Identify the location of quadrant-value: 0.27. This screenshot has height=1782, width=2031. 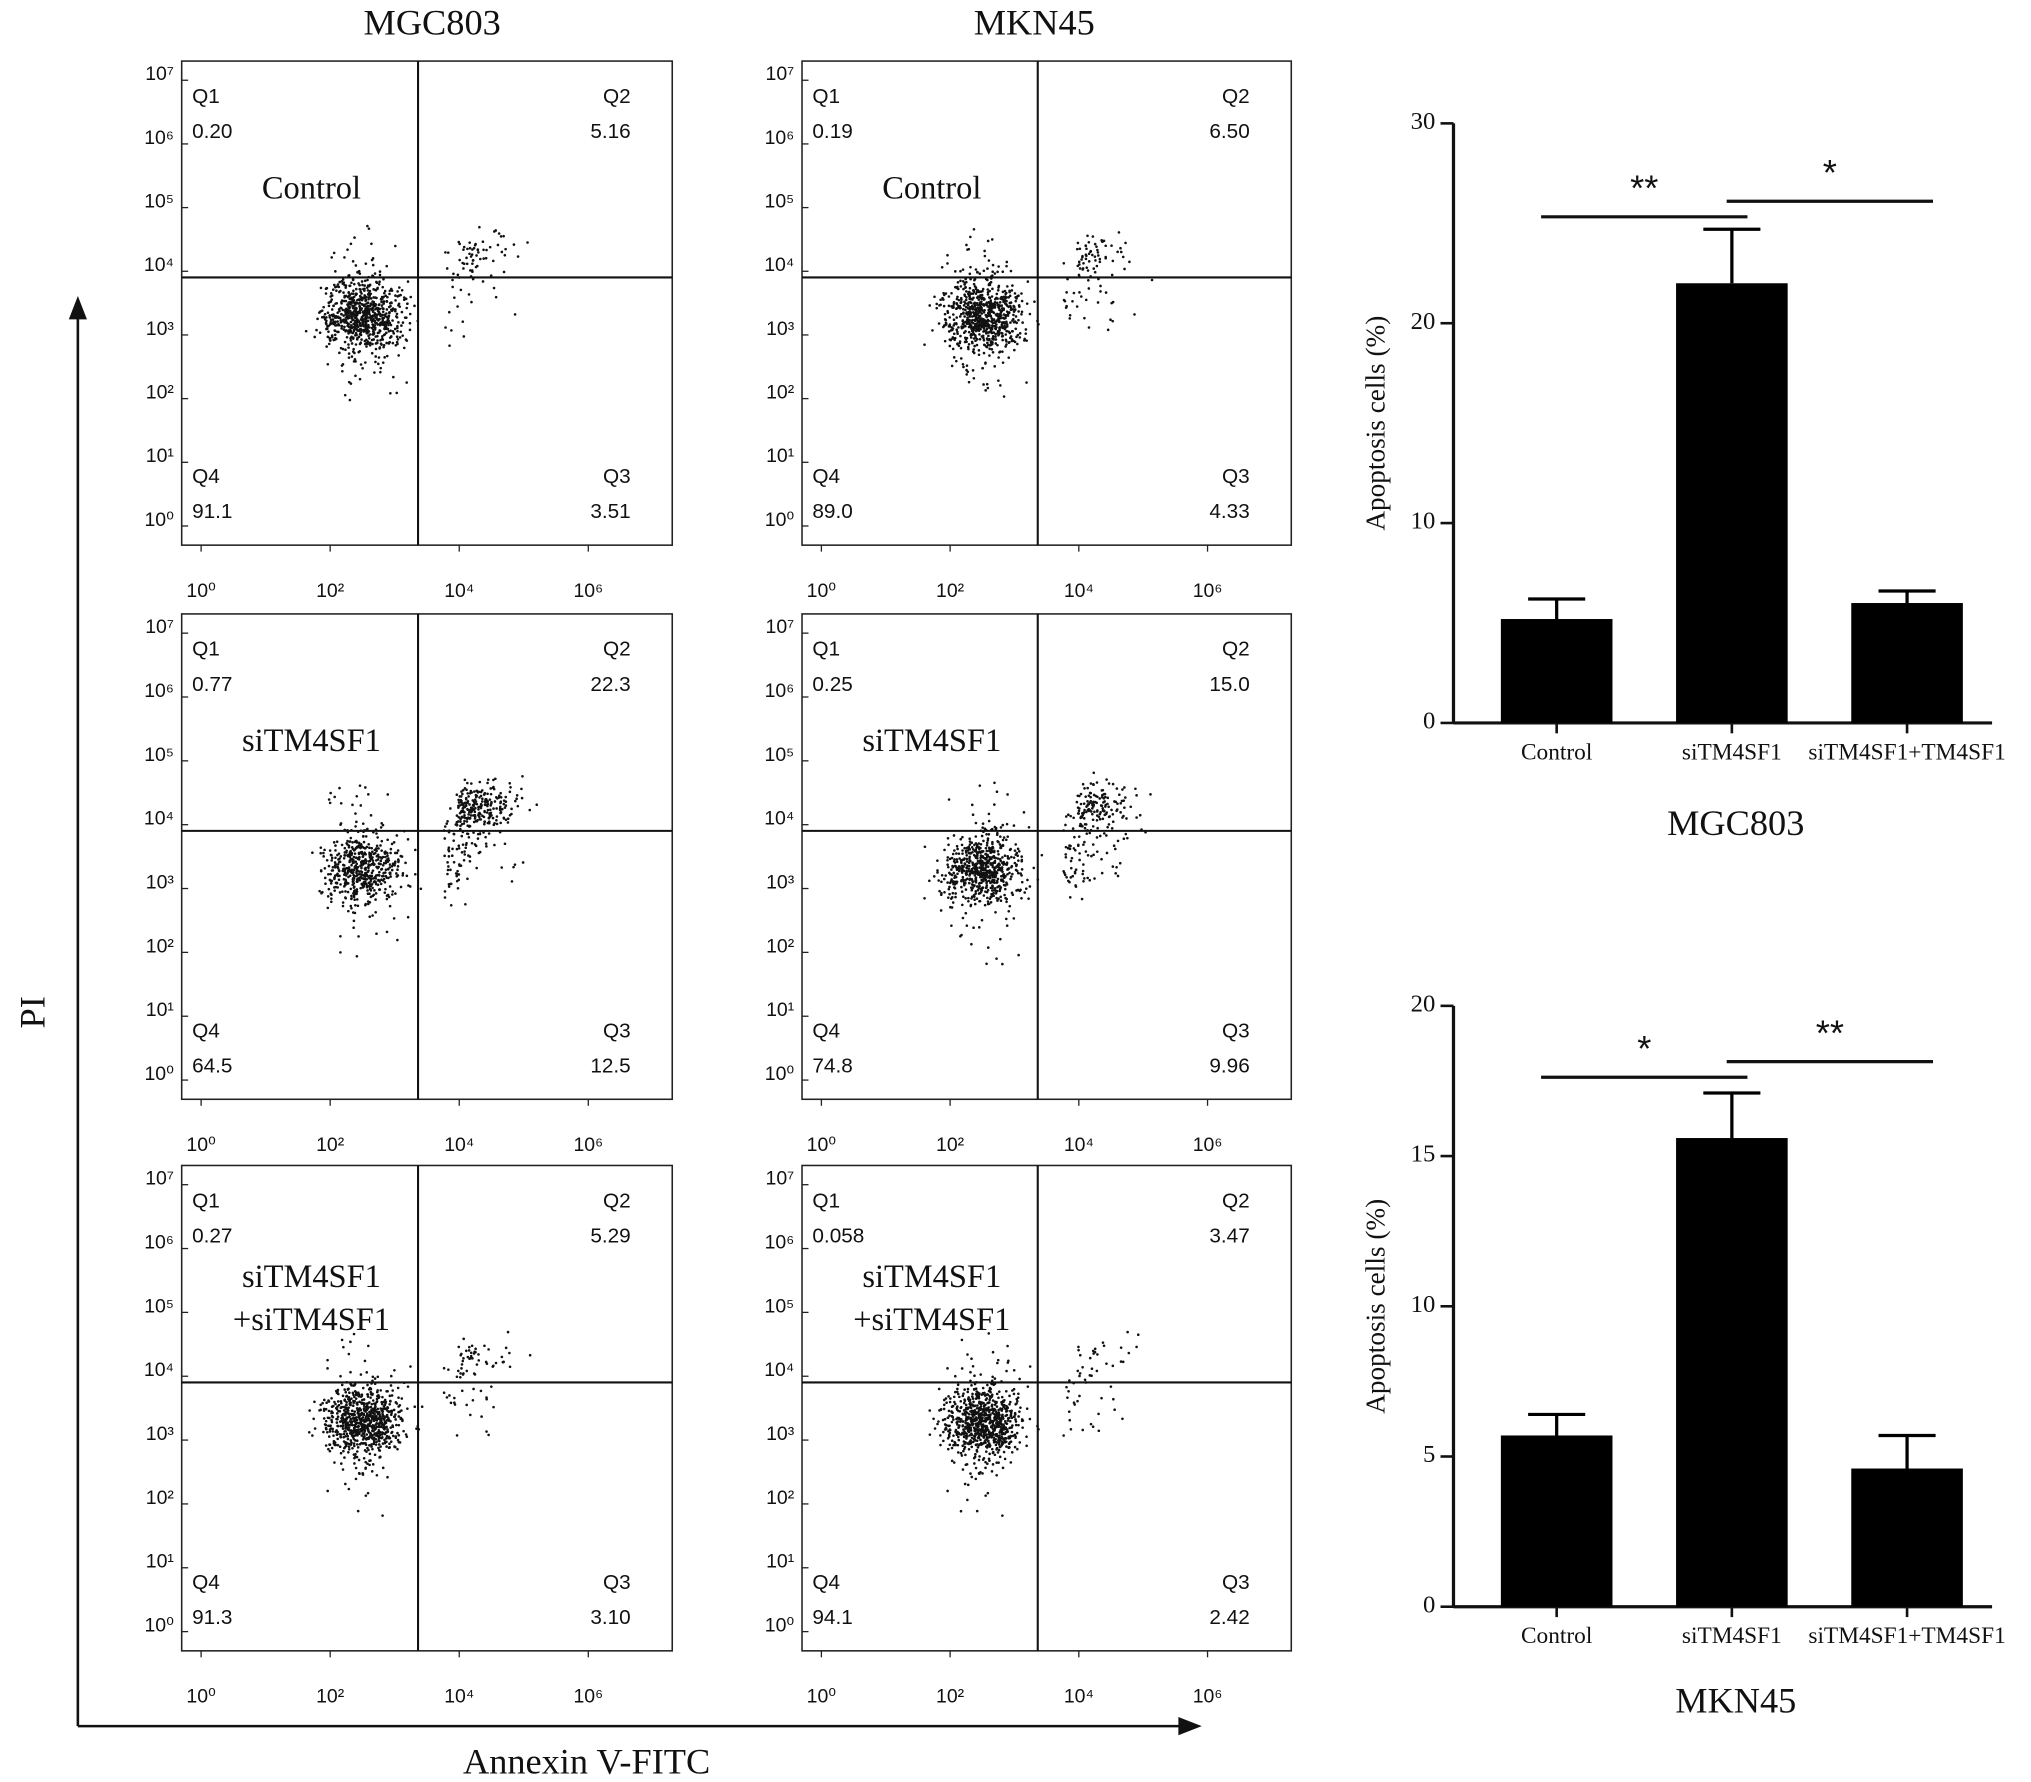
(212, 1235).